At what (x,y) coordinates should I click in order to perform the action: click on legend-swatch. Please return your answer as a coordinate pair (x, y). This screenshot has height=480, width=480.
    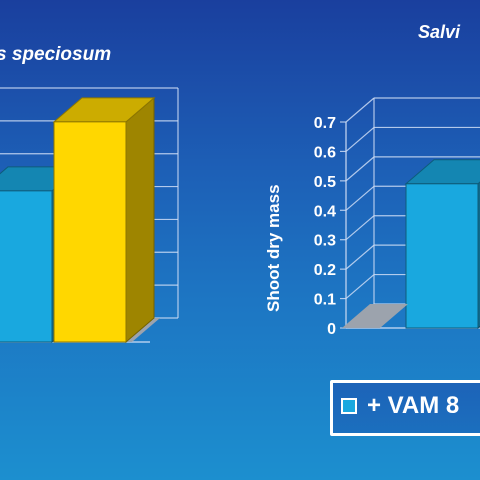
    Looking at the image, I should click on (349, 406).